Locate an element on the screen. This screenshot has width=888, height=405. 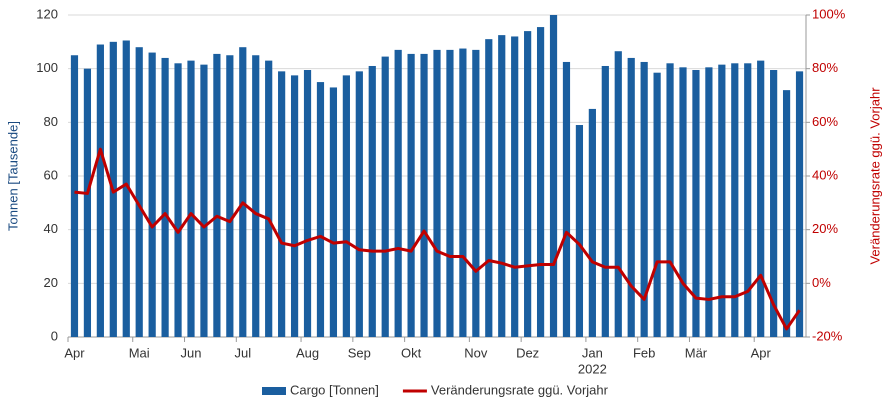
y-tick-label: 0 is located at coordinates (54, 335).